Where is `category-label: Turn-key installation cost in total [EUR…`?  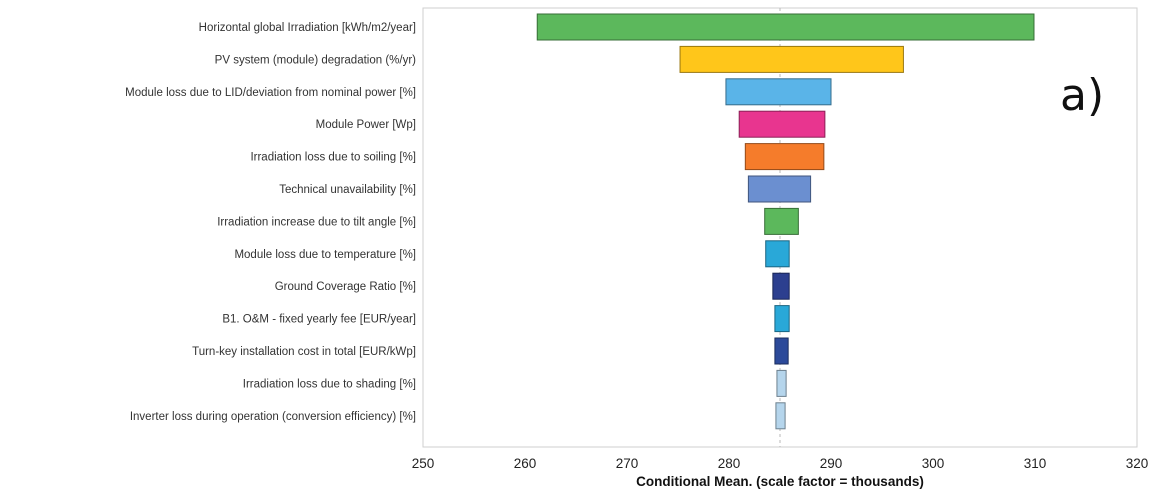 category-label: Turn-key installation cost in total [EUR… is located at coordinates (304, 352).